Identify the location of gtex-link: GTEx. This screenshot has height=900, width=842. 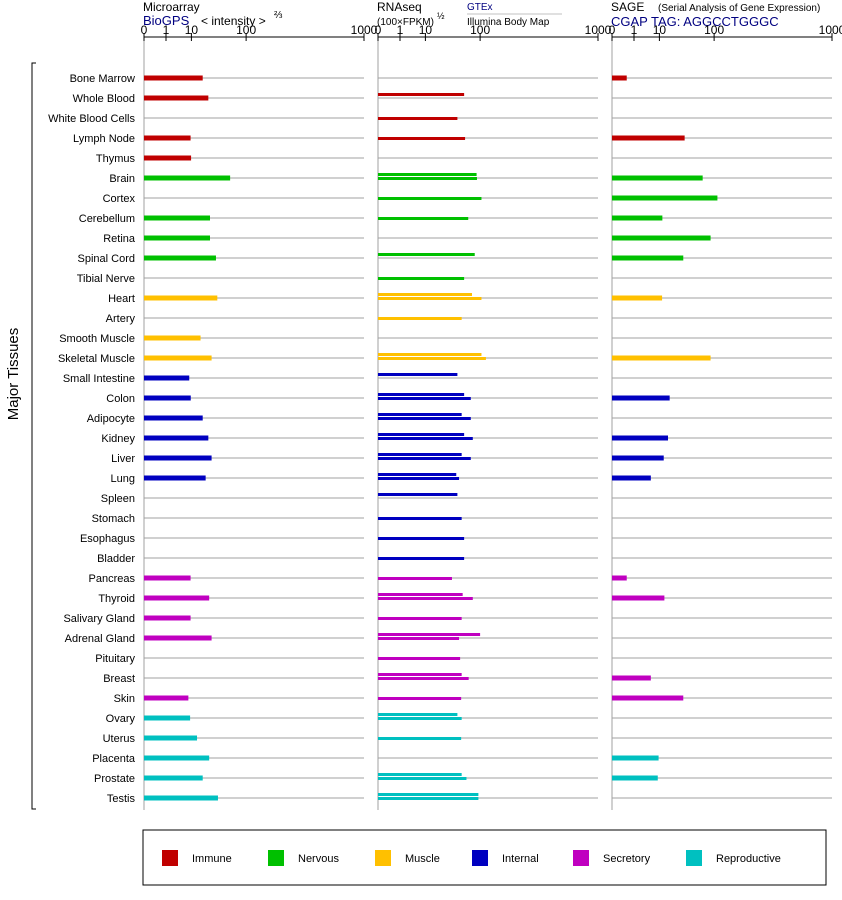
(480, 7).